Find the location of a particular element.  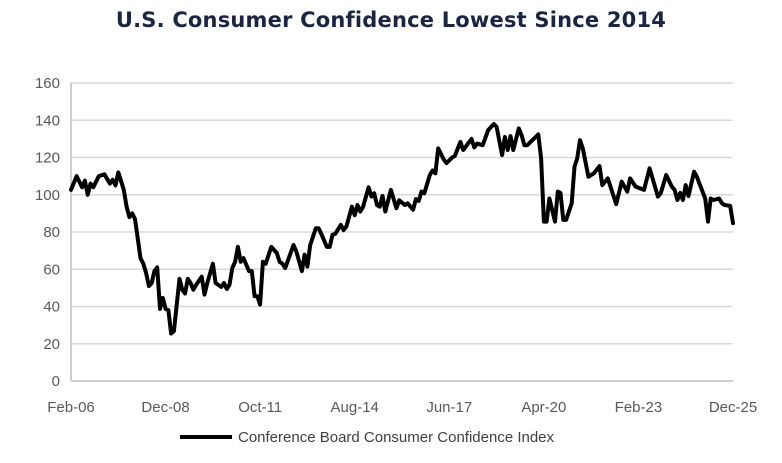

y-tick-label: 140 is located at coordinates (47, 120).